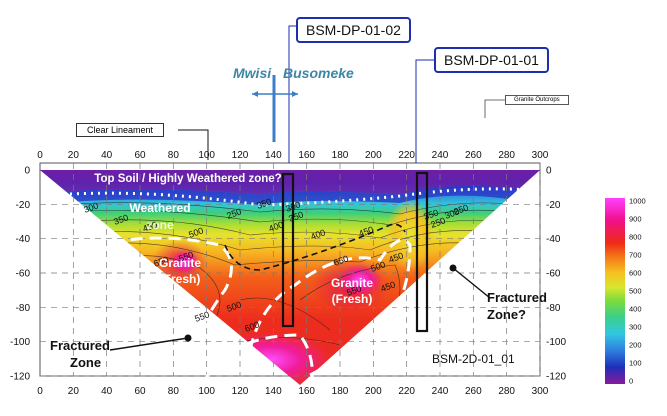 The width and height of the screenshot is (667, 416). I want to click on colorbar-tick: 300, so click(635, 327).